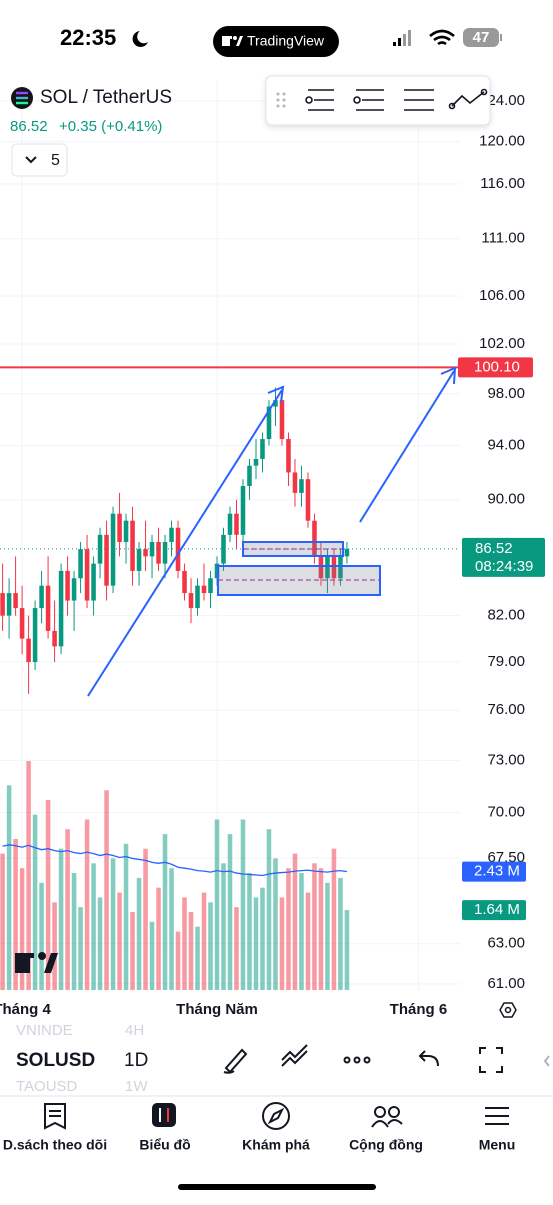  What do you see at coordinates (506, 983) in the screenshot?
I see `y-tick-label: 61.00` at bounding box center [506, 983].